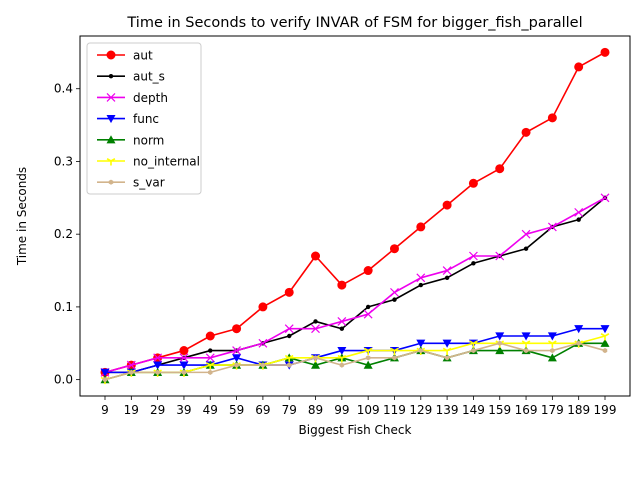 This screenshot has height=480, width=640. I want to click on x-tick-label: 69, so click(262, 410).